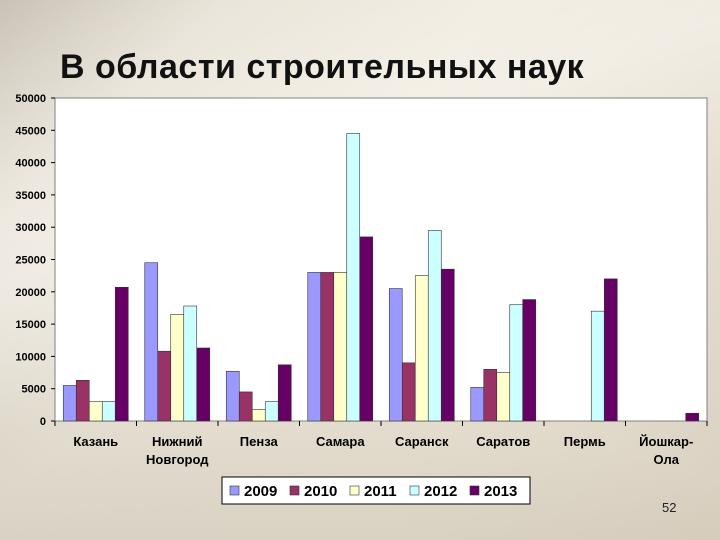 Image resolution: width=720 pixels, height=540 pixels. Describe the element at coordinates (43, 422) in the screenshot. I see `y-tick-label: 0` at that location.